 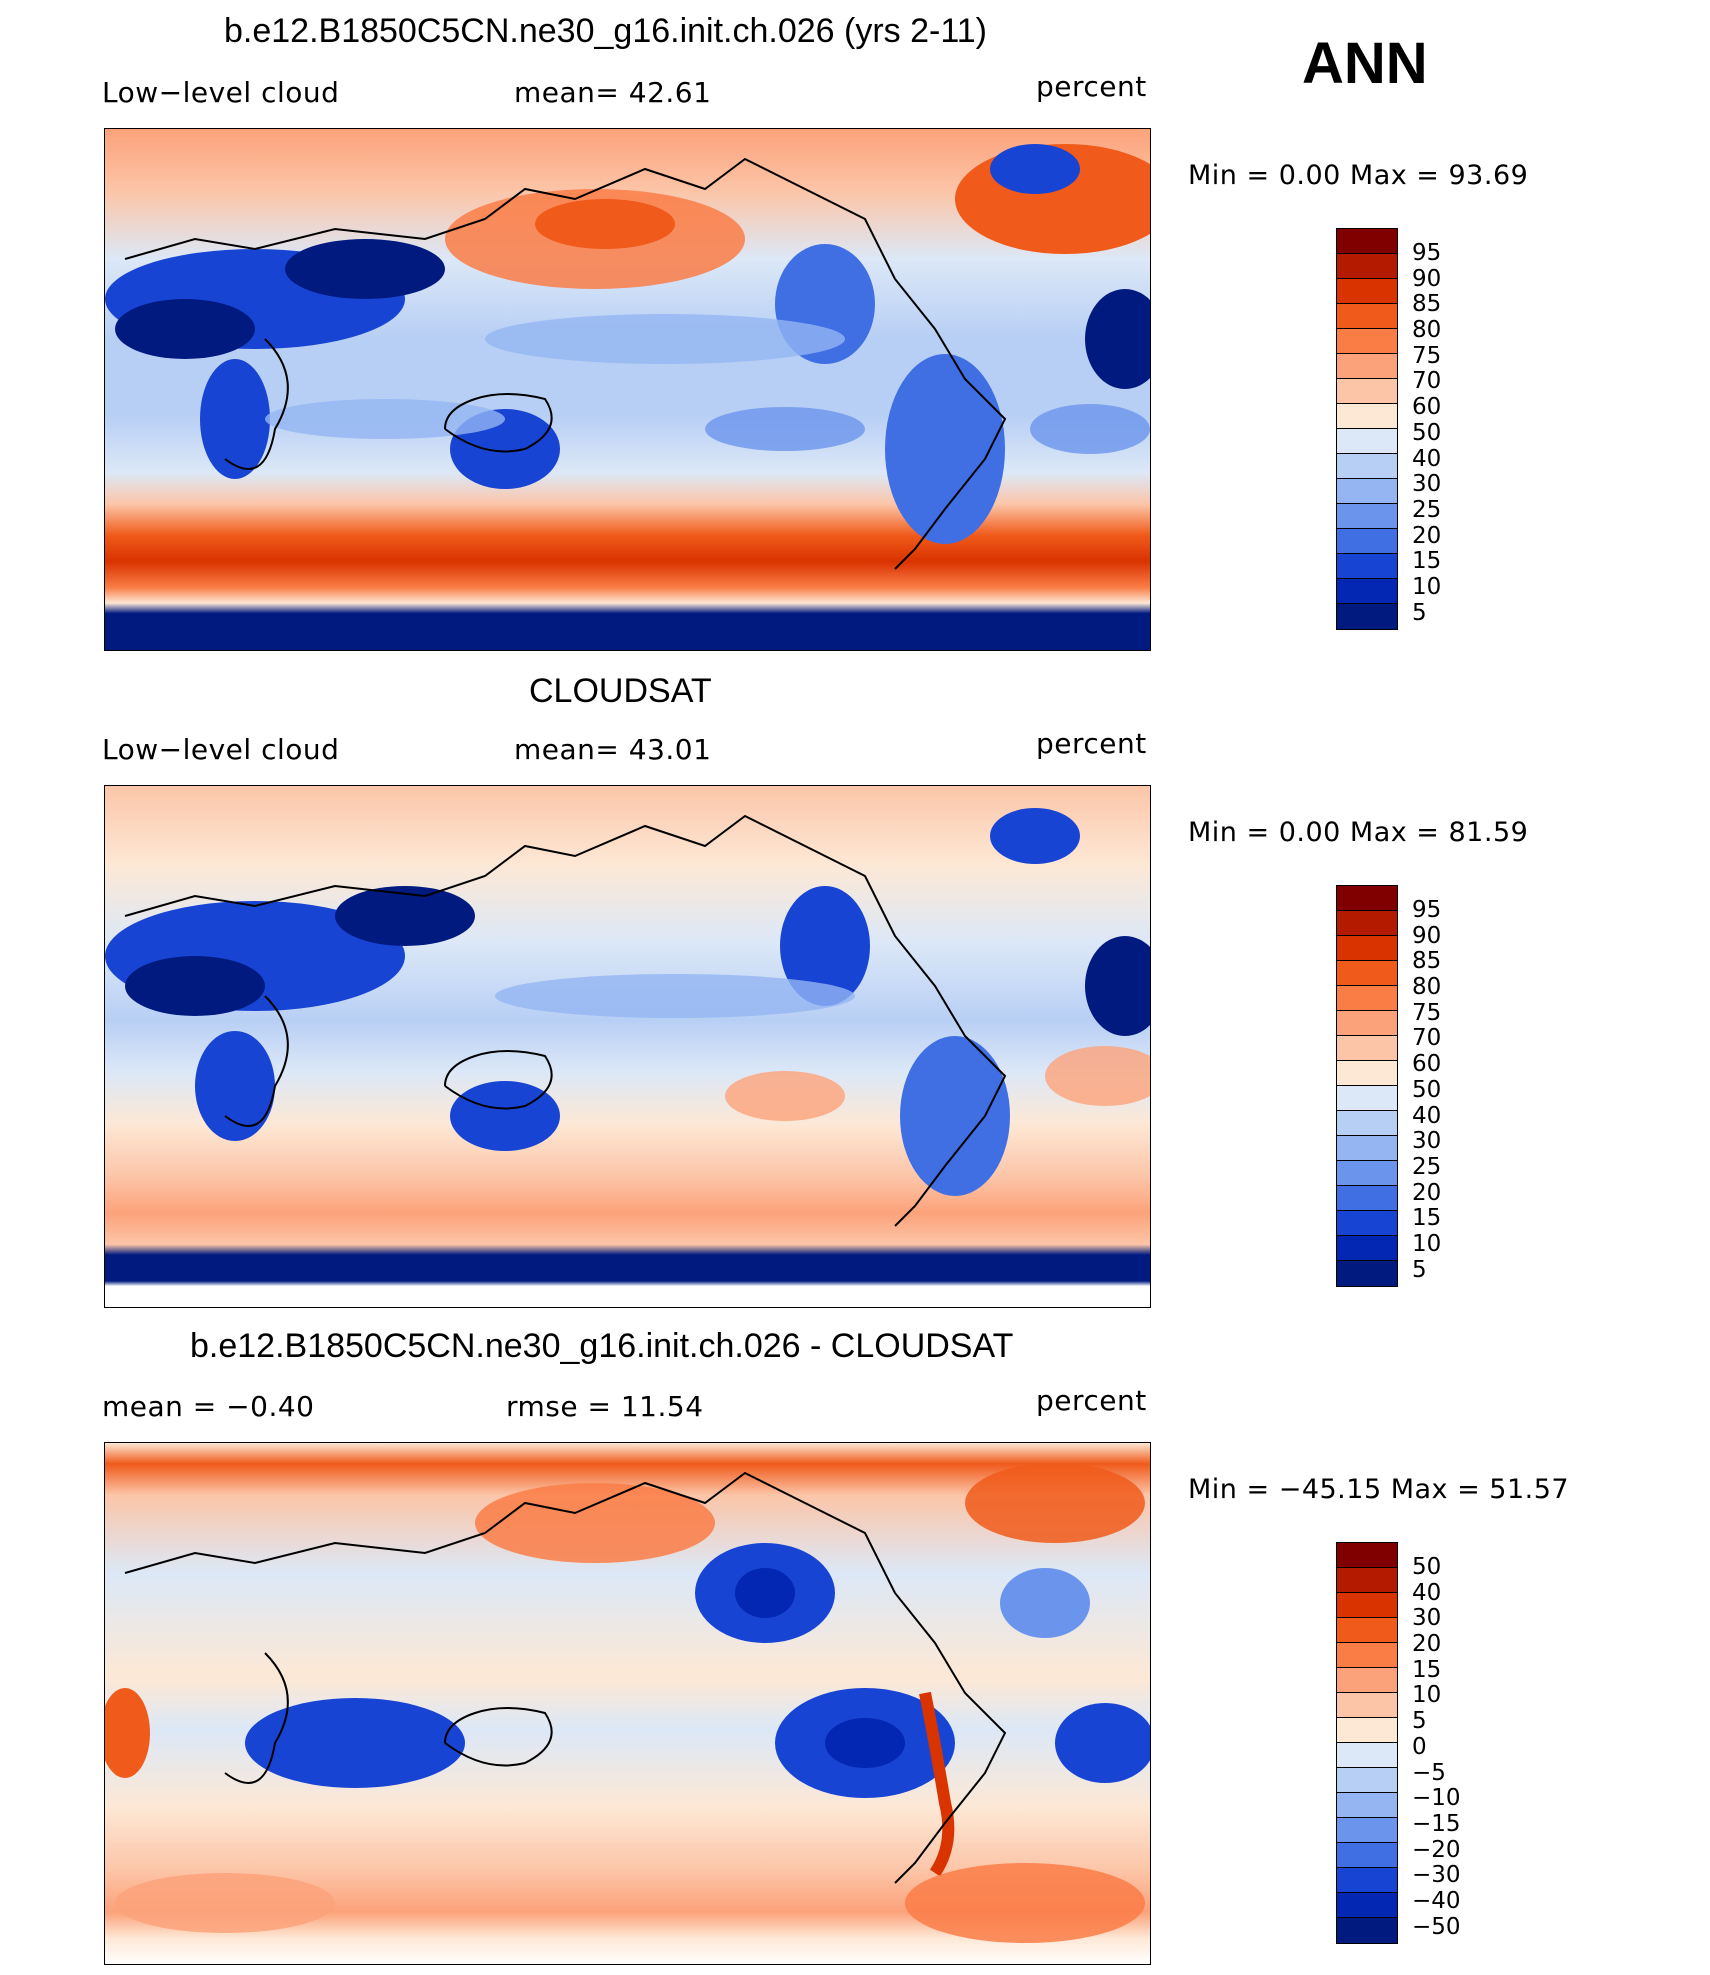 I want to click on cbar-label: −20, so click(x=1436, y=1849).